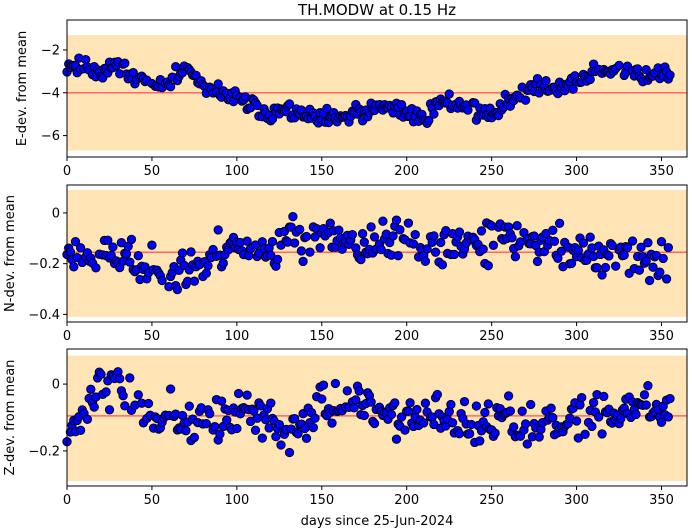 The image size is (692, 531). I want to click on x-tick-label: 150, so click(321, 500).